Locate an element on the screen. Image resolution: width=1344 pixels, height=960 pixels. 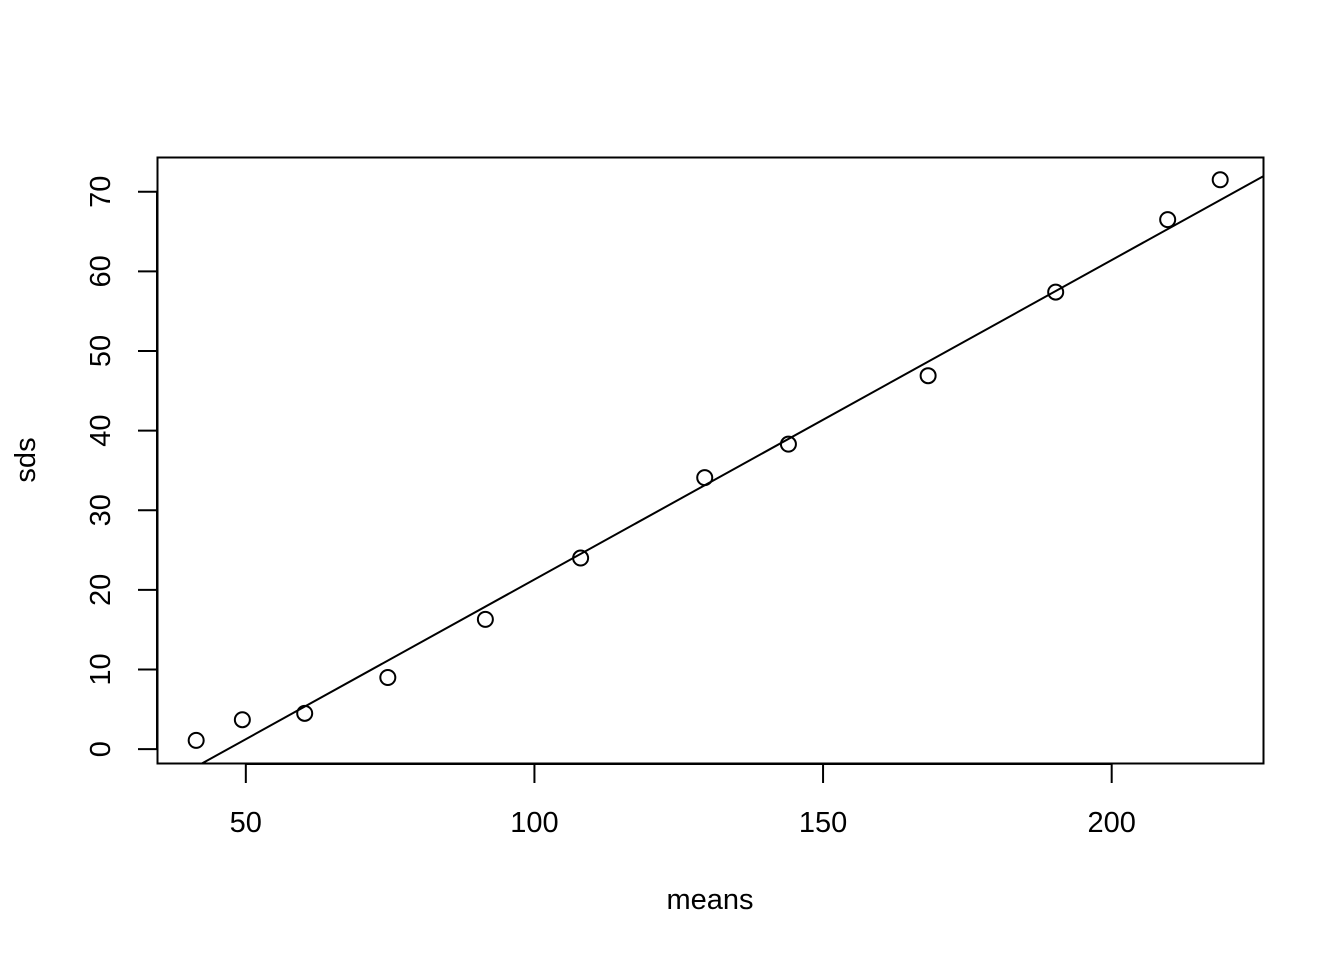
y-tick-label: 20 is located at coordinates (101, 590).